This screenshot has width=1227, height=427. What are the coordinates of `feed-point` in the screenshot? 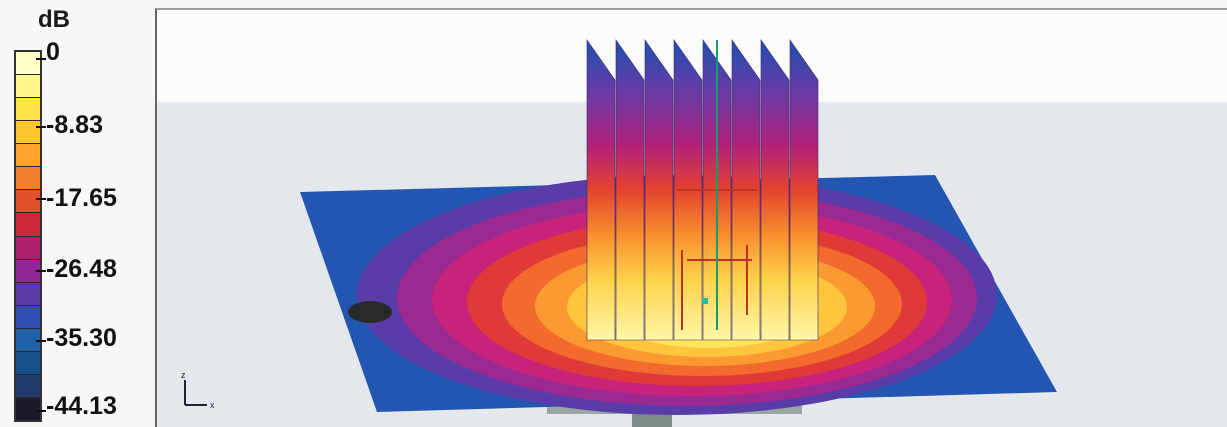 It's located at (705, 301).